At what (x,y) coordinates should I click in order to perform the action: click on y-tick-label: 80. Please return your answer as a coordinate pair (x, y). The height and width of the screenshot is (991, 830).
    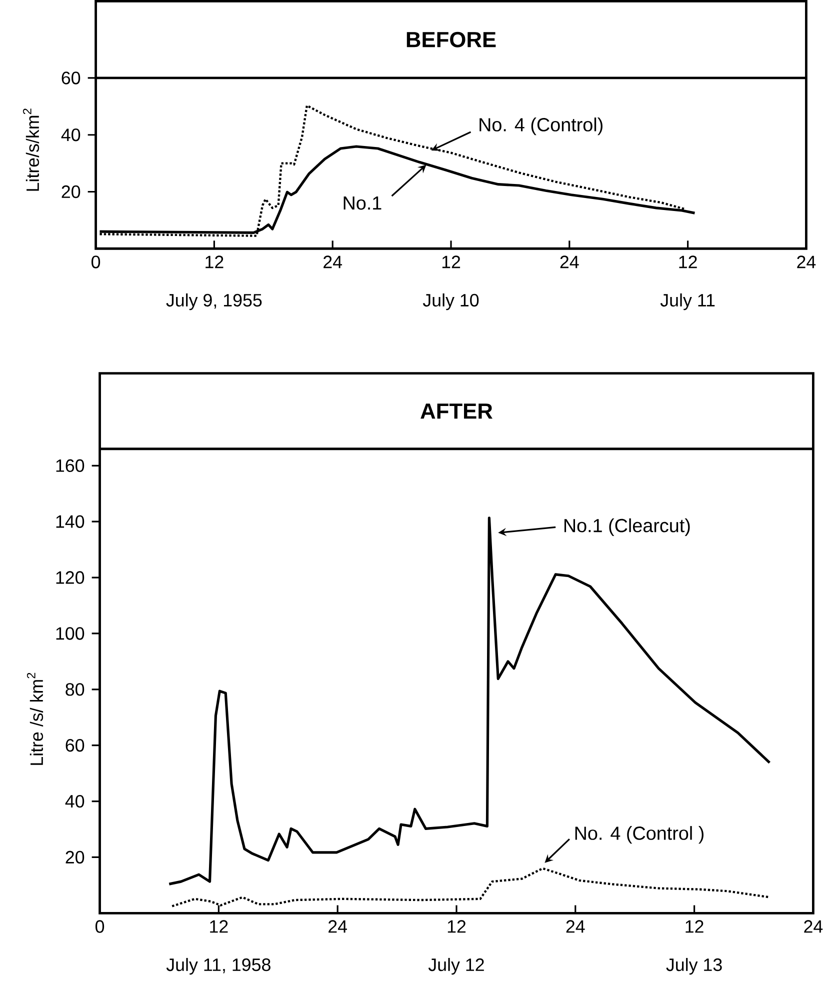
    Looking at the image, I should click on (75, 689).